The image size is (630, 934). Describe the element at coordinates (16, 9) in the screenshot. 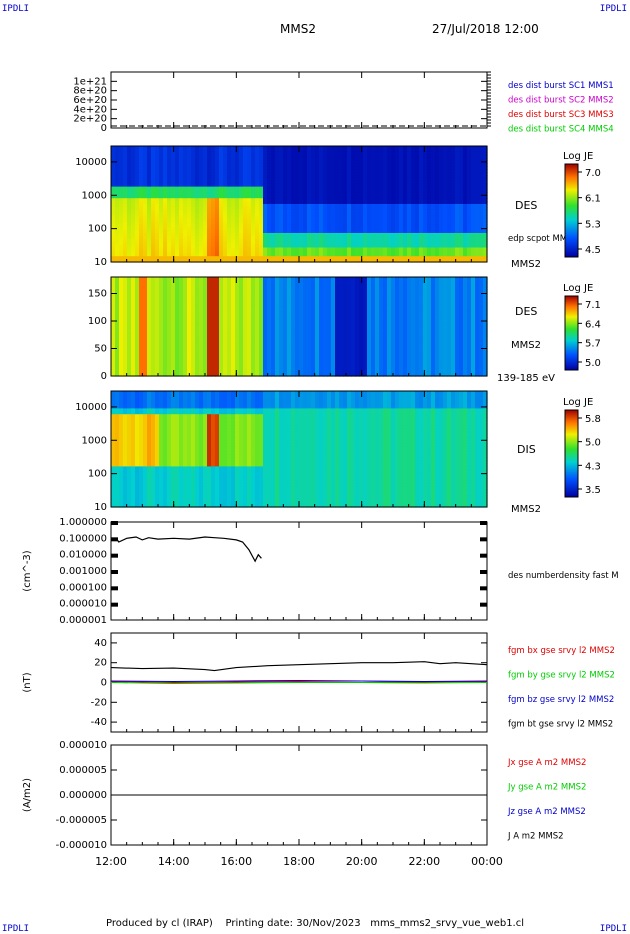

I see `corner-label-top-left: IPDLI` at that location.